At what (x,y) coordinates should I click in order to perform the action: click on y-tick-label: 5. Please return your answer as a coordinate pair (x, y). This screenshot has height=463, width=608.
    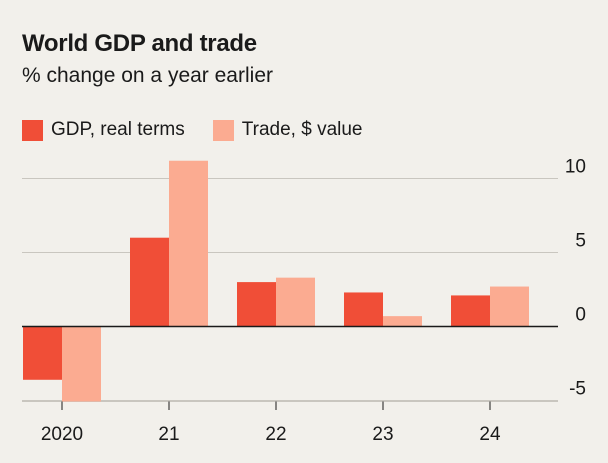
    Looking at the image, I should click on (580, 241).